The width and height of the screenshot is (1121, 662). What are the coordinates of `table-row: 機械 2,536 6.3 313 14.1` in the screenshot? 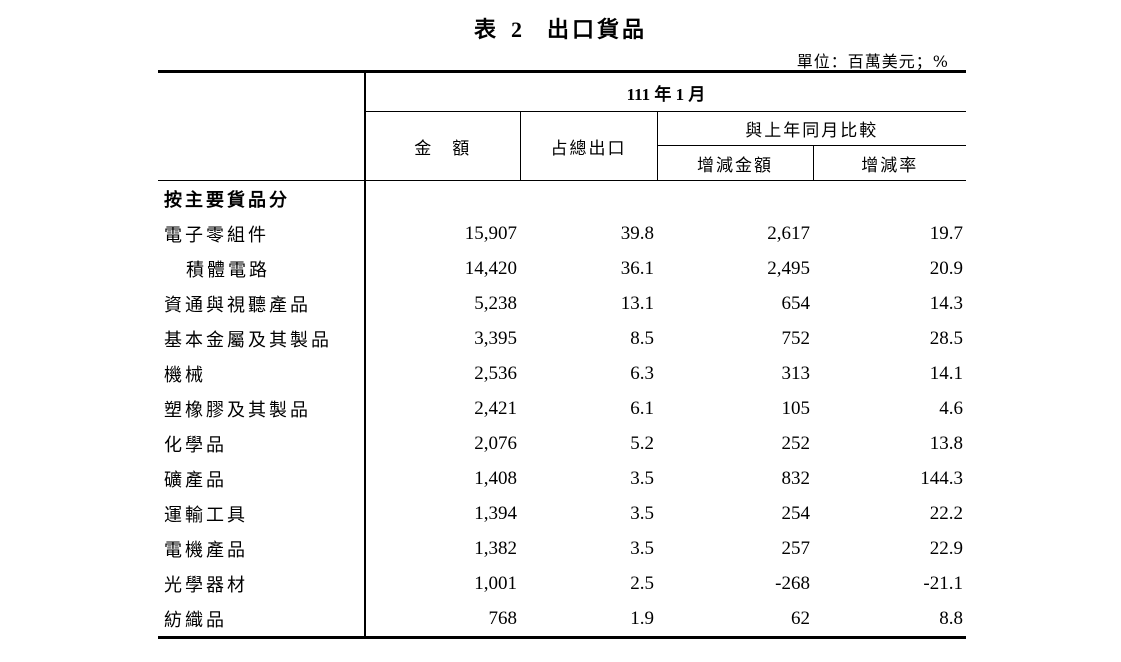 It's located at (562, 373).